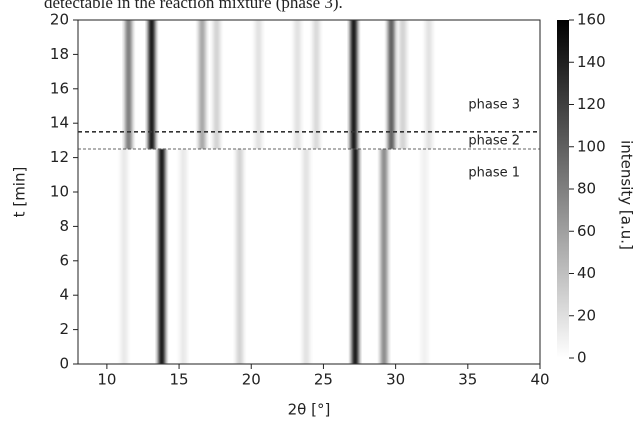  What do you see at coordinates (64, 295) in the screenshot?
I see `y-tick-label: 4` at bounding box center [64, 295].